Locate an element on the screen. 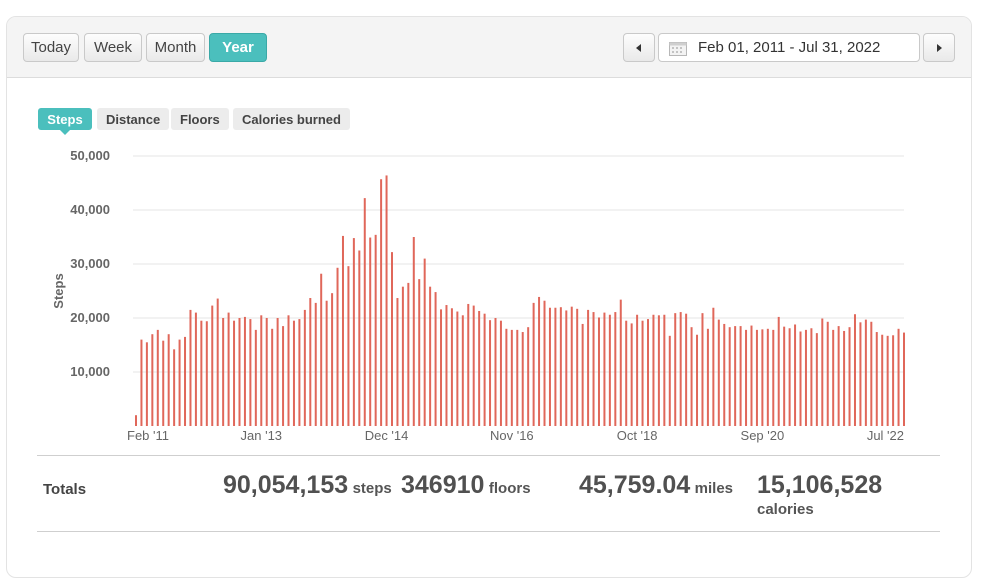 The image size is (999, 578). total-floors: 346910 floors is located at coordinates (466, 485).